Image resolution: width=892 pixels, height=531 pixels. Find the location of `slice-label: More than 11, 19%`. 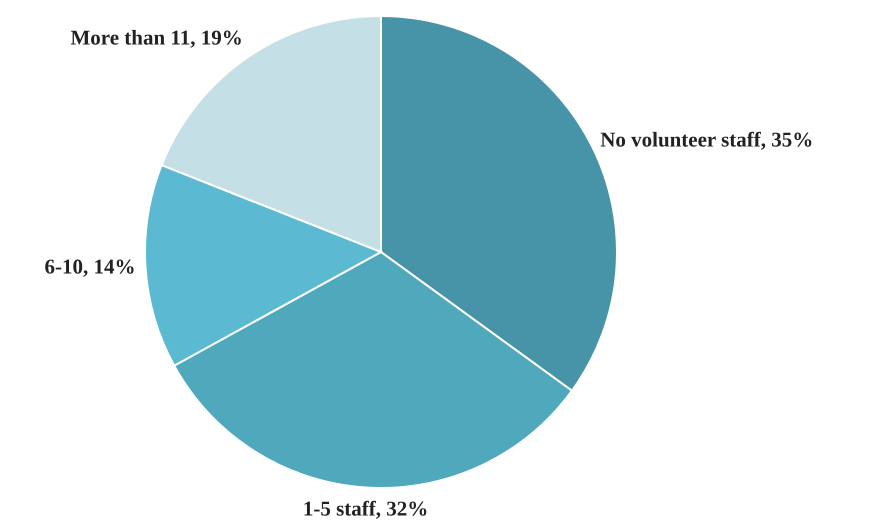

slice-label: More than 11, 19% is located at coordinates (156, 38).